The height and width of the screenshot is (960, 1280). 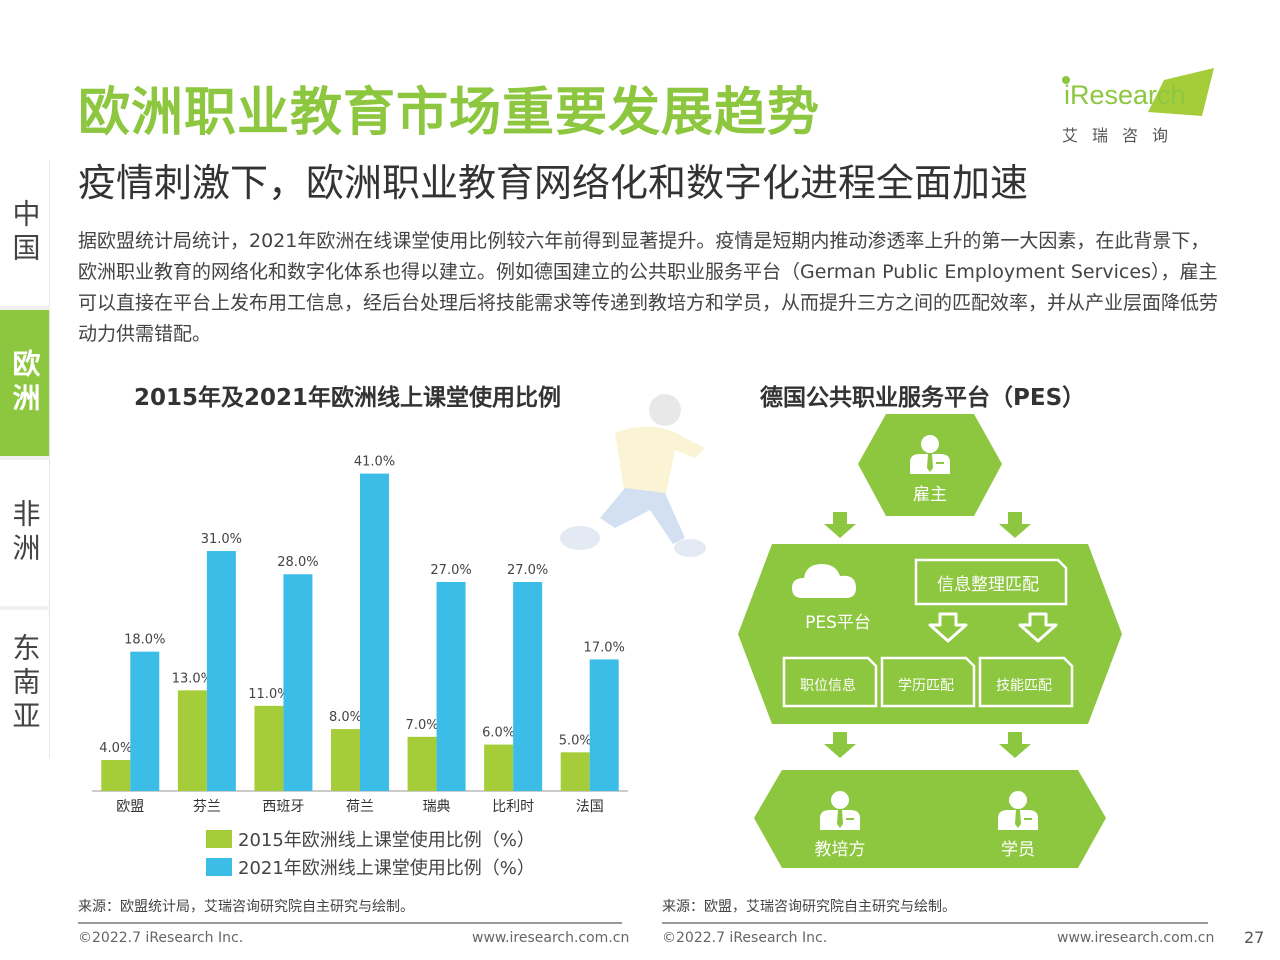 I want to click on trainer-label: 教培方, so click(x=840, y=850).